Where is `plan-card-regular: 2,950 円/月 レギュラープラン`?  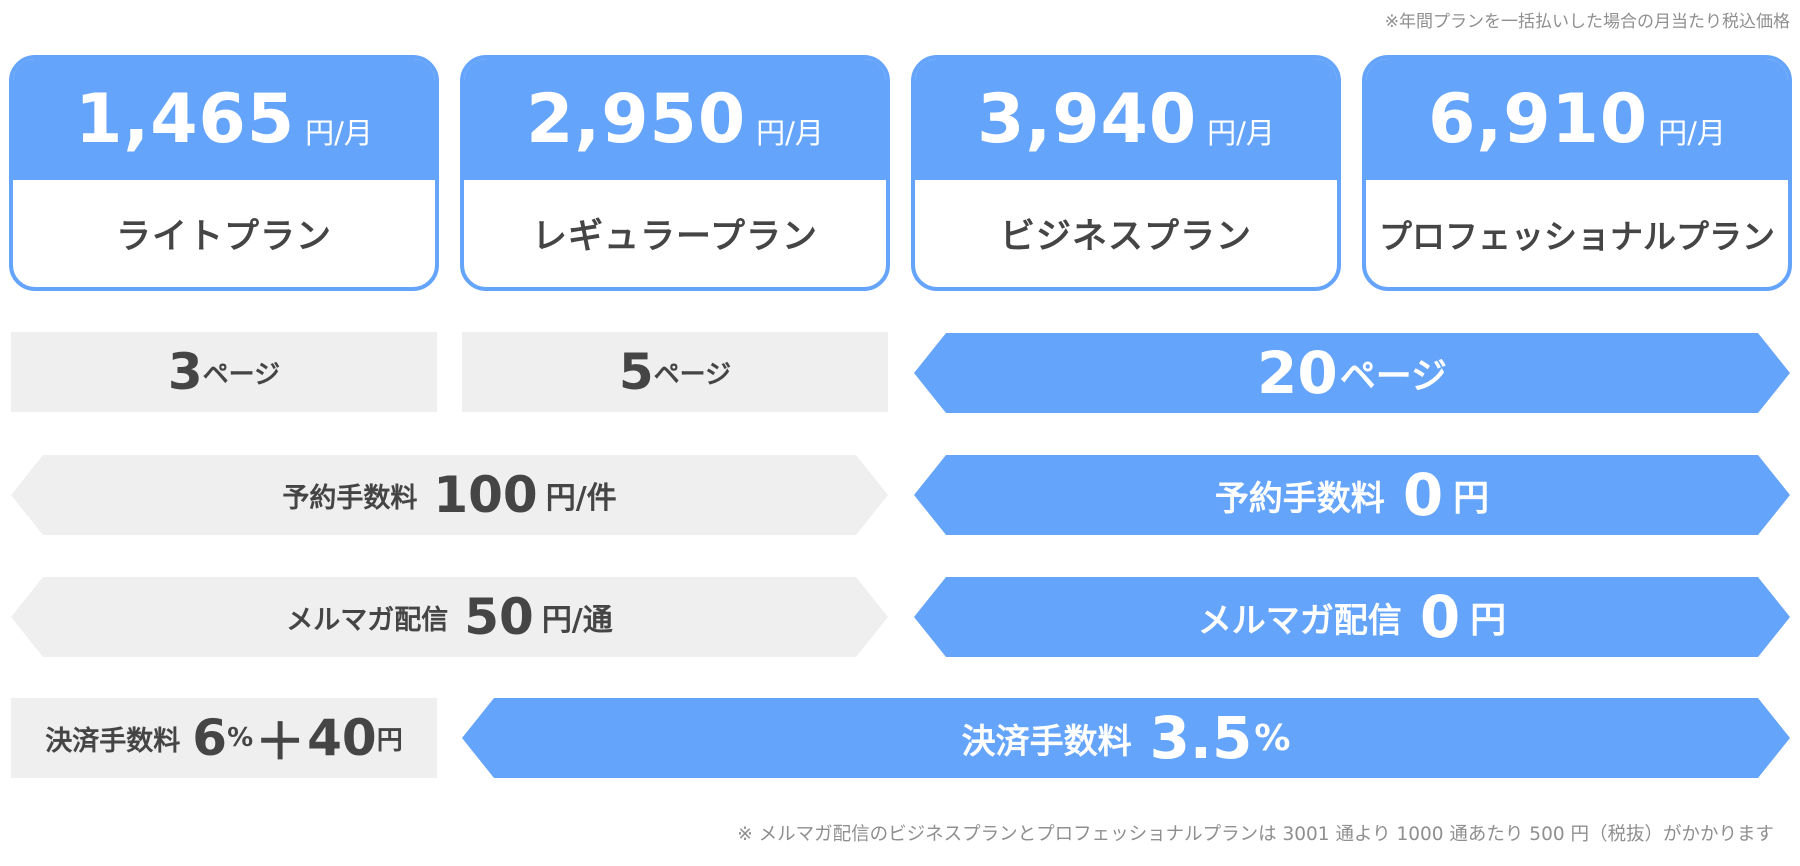
plan-card-regular: 2,950 円/月 レギュラープラン is located at coordinates (675, 173).